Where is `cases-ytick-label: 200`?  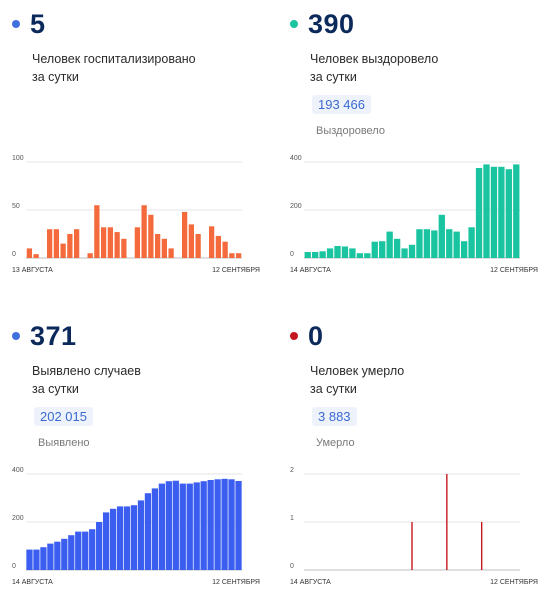 cases-ytick-label: 200 is located at coordinates (18, 518).